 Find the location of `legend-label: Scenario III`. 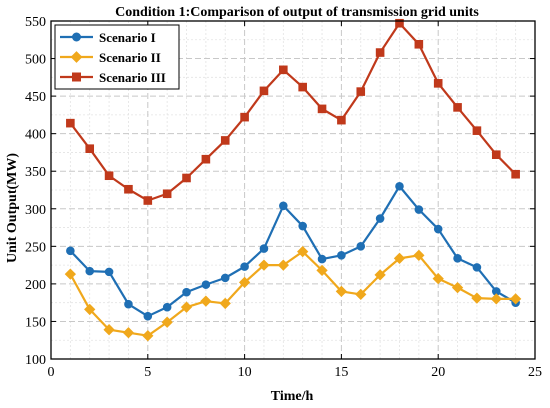

legend-label: Scenario III is located at coordinates (132, 77).